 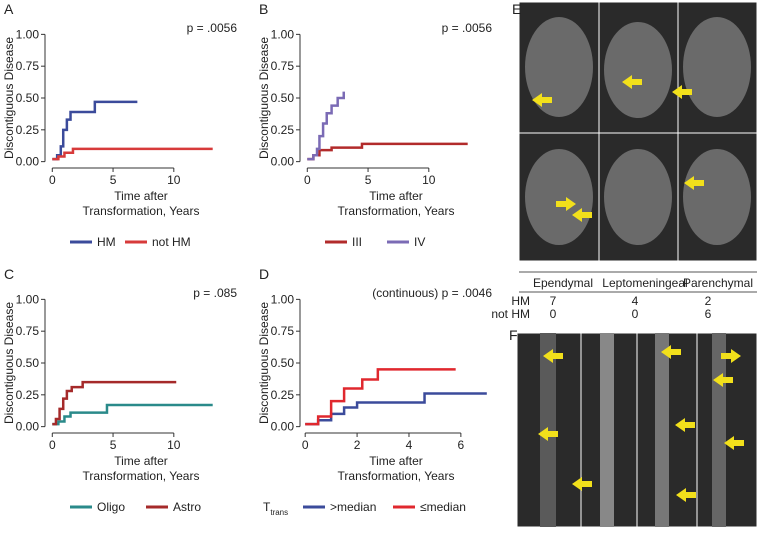 I want to click on legend-label: HM, so click(x=106, y=242).